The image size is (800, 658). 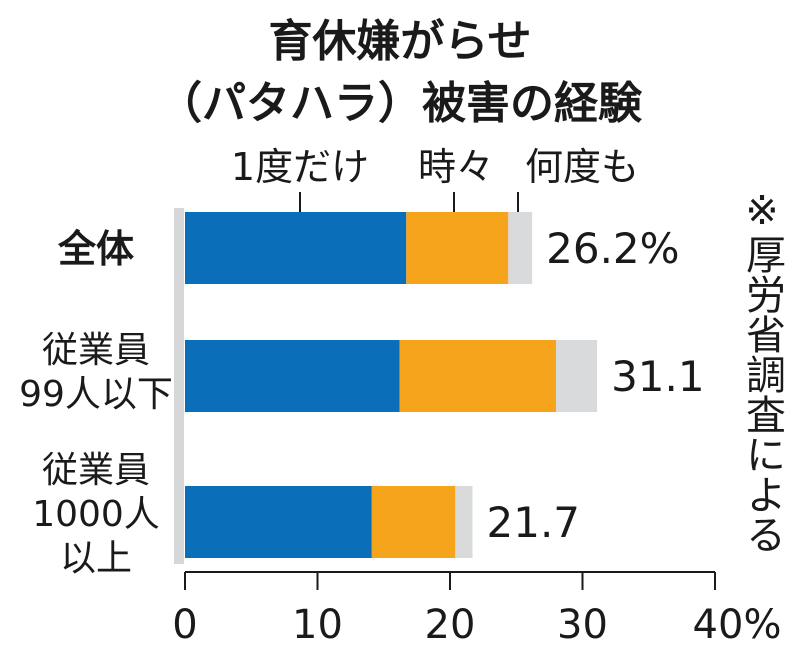 I want to click on x-tick-label-20: 20, so click(x=450, y=625).